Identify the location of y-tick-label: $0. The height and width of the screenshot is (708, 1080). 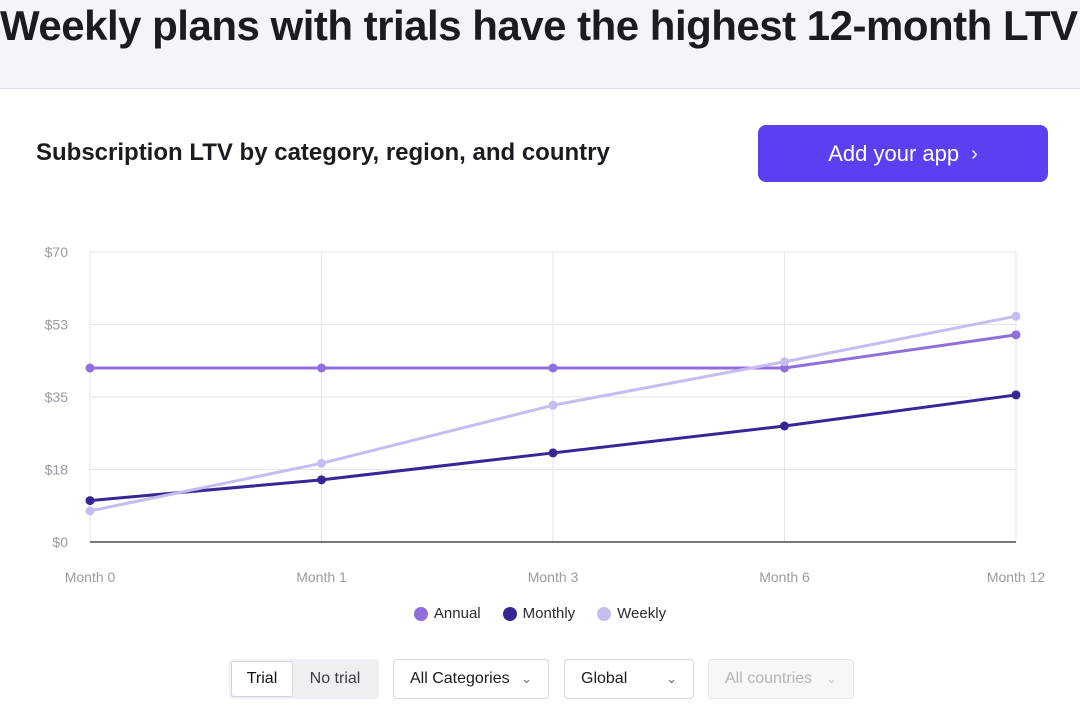
(60, 542).